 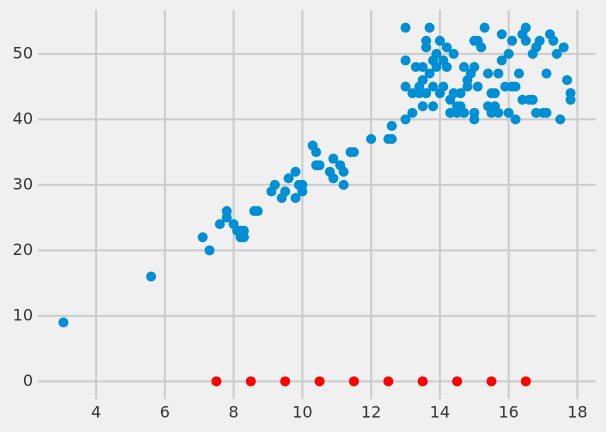 I want to click on y-tick-label: 40, so click(x=23, y=118).